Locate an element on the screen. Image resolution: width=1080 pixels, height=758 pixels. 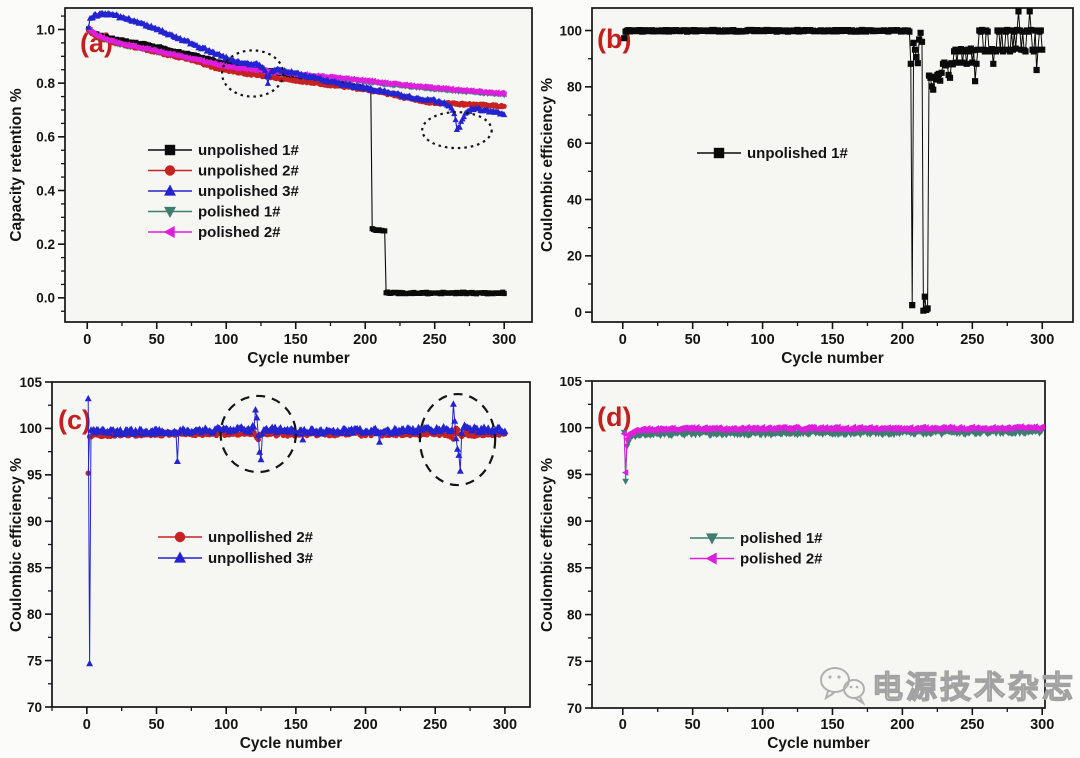
panel-letter: (d) is located at coordinates (614, 417).